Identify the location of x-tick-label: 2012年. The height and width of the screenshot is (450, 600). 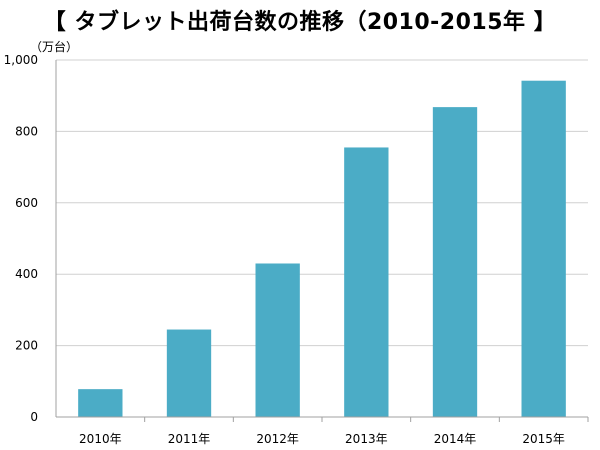
(277, 439).